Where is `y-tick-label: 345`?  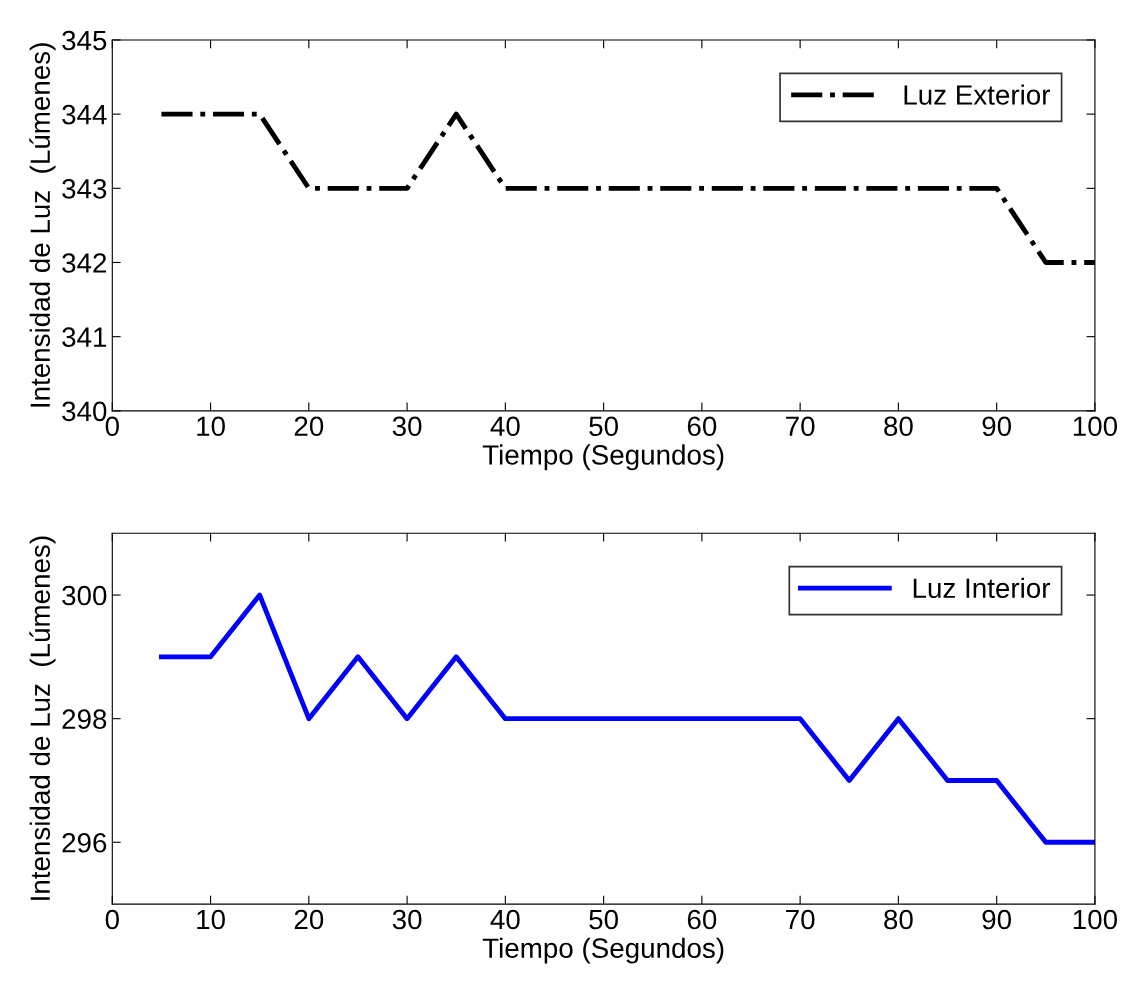
y-tick-label: 345 is located at coordinates (84, 40).